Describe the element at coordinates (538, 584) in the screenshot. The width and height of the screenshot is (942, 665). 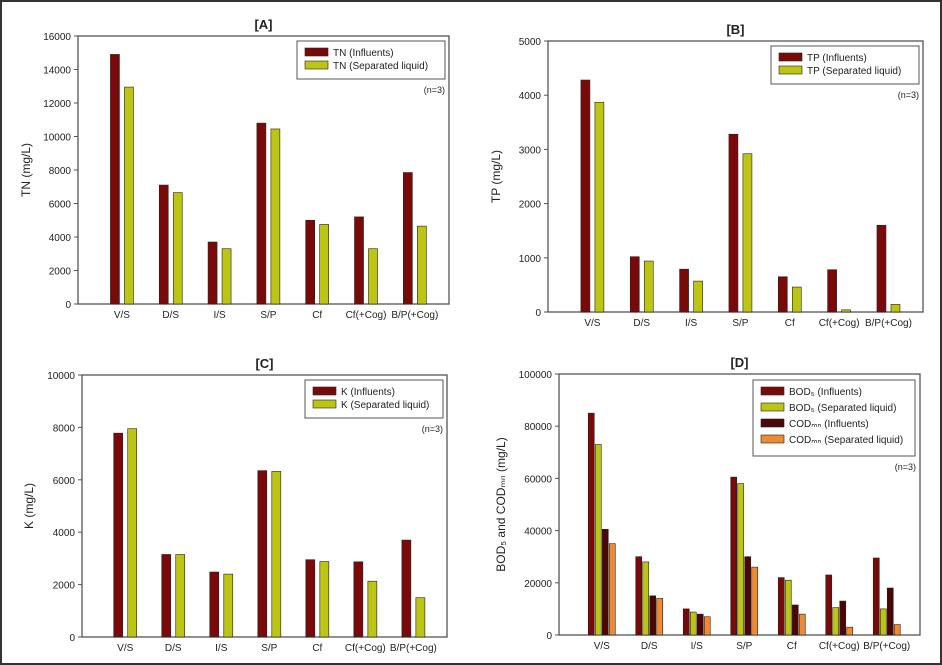
I see `y-tick-label: 20000` at that location.